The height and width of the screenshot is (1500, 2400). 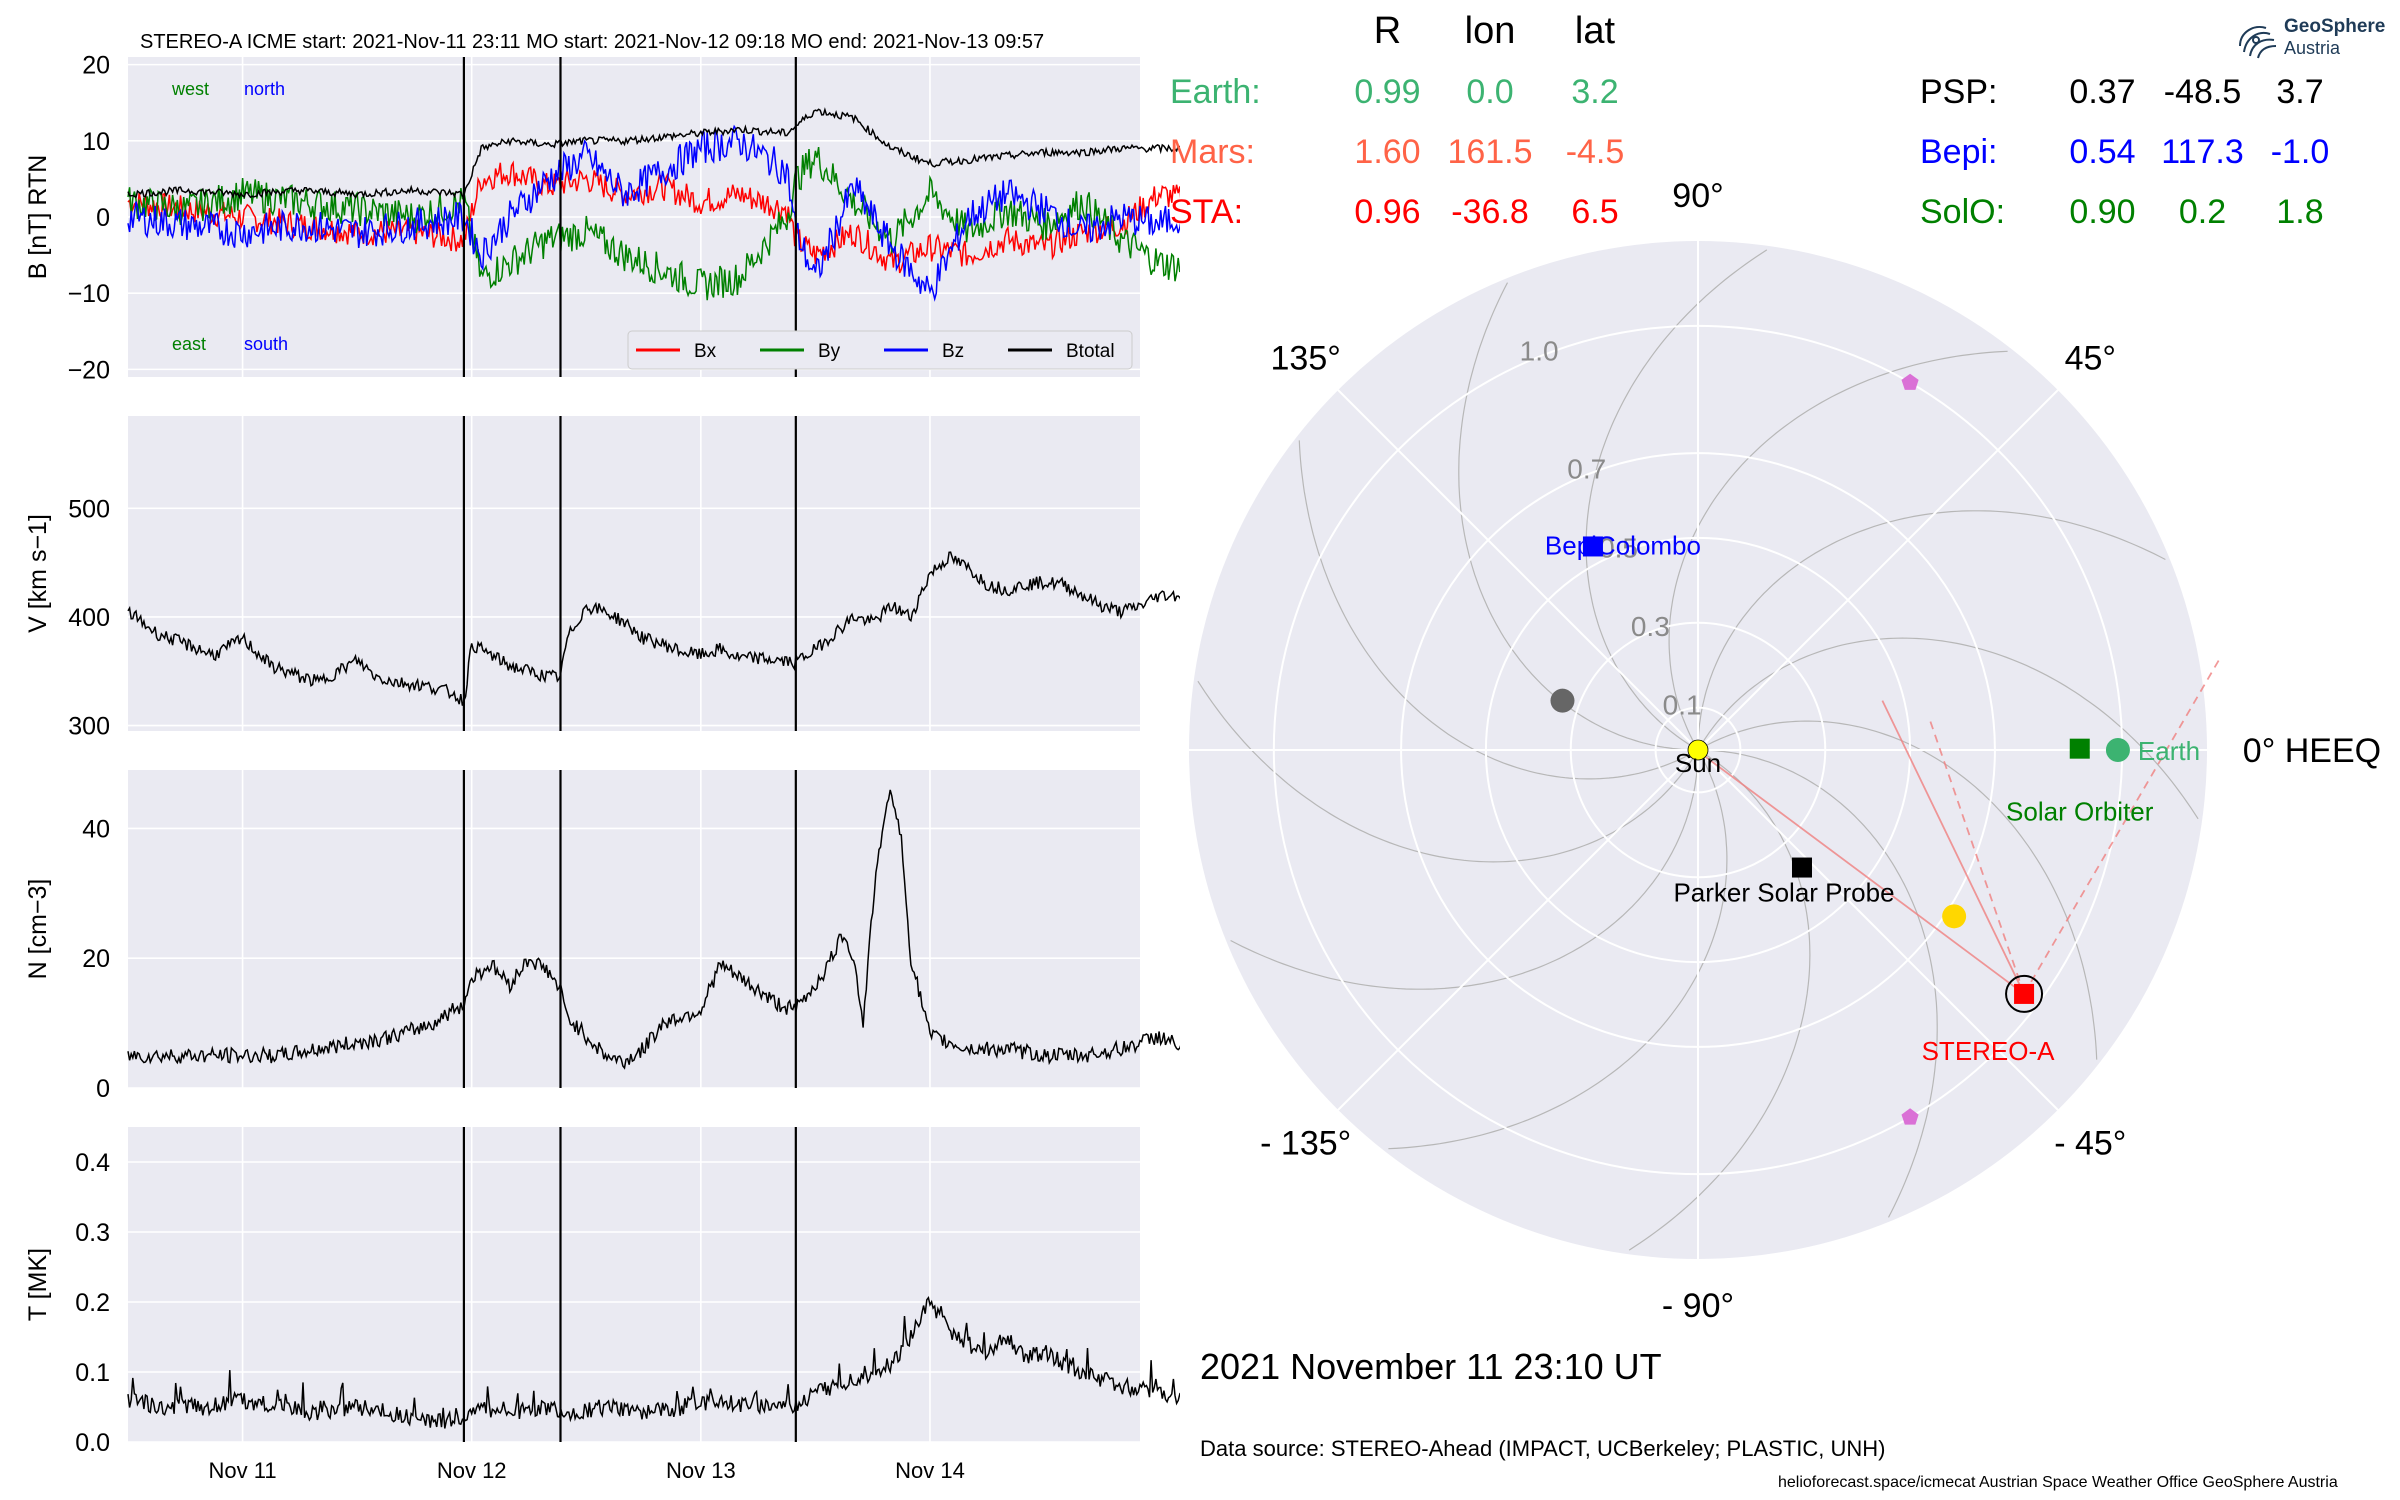 I want to click on pos-left-name: STA:, so click(x=1207, y=212).